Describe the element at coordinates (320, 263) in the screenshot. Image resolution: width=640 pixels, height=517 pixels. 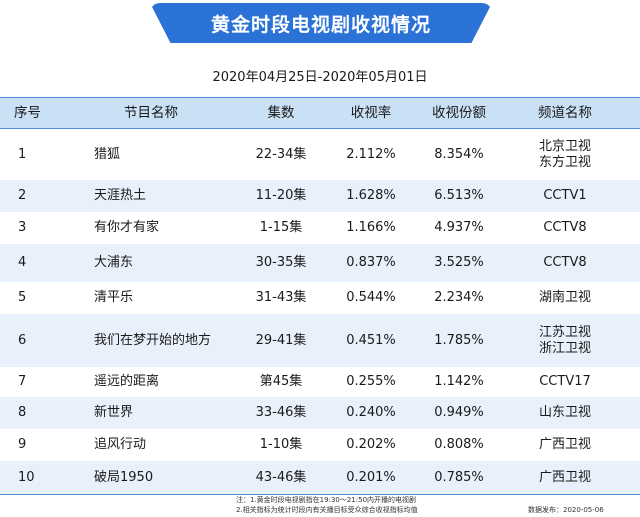
I see `table-row: 4 大浦东 30-35集 0.837% 3.525% CCTV8` at that location.